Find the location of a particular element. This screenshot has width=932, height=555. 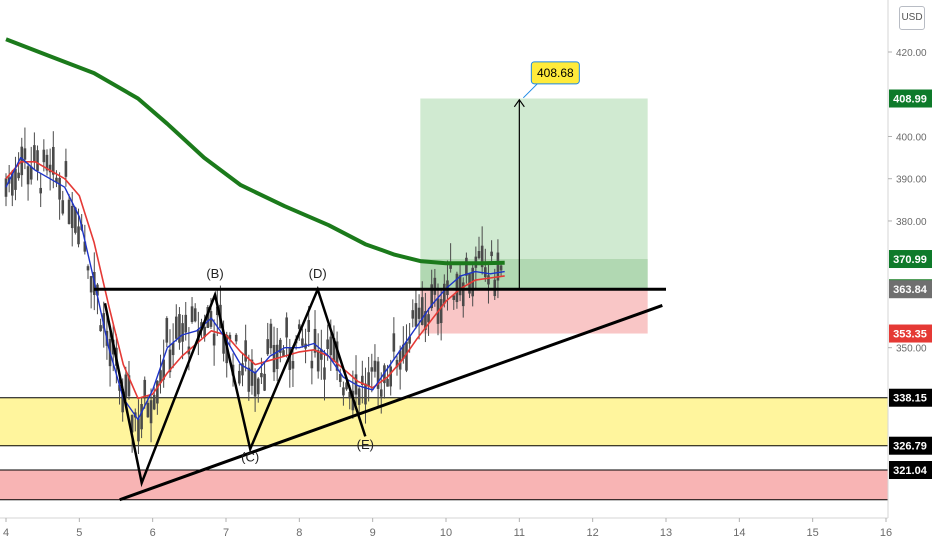

target-callout-pointer is located at coordinates (530, 91).